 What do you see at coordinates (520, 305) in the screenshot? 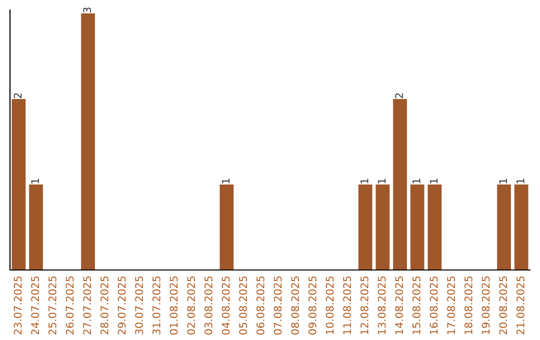
I see `x-tick-label: 21.08.2025` at bounding box center [520, 305].